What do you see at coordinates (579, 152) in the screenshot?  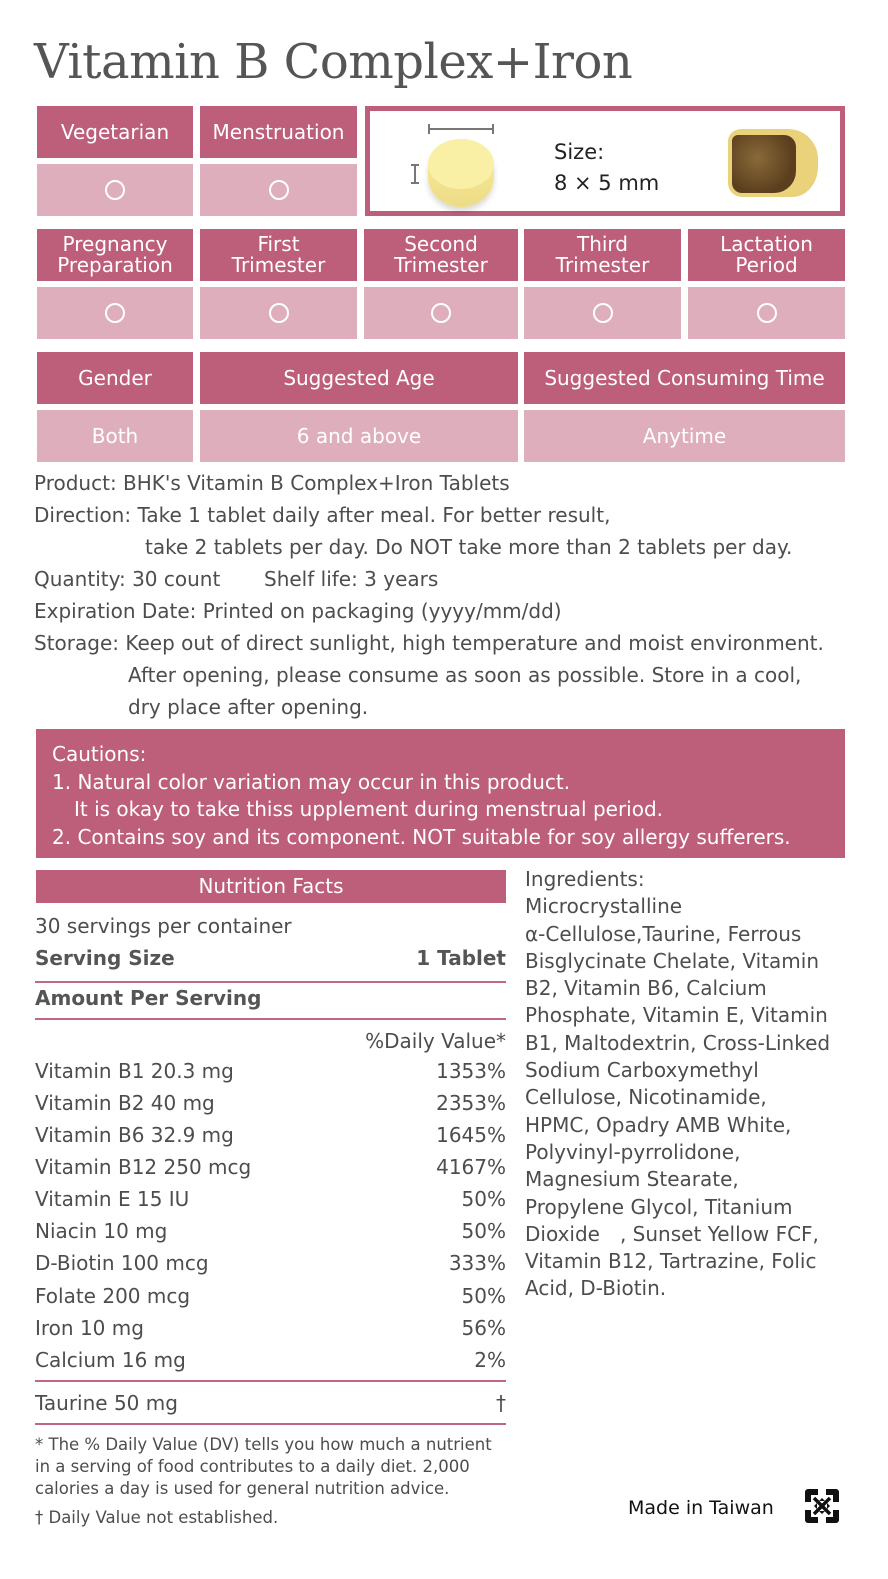 I see `size-label: Size:` at bounding box center [579, 152].